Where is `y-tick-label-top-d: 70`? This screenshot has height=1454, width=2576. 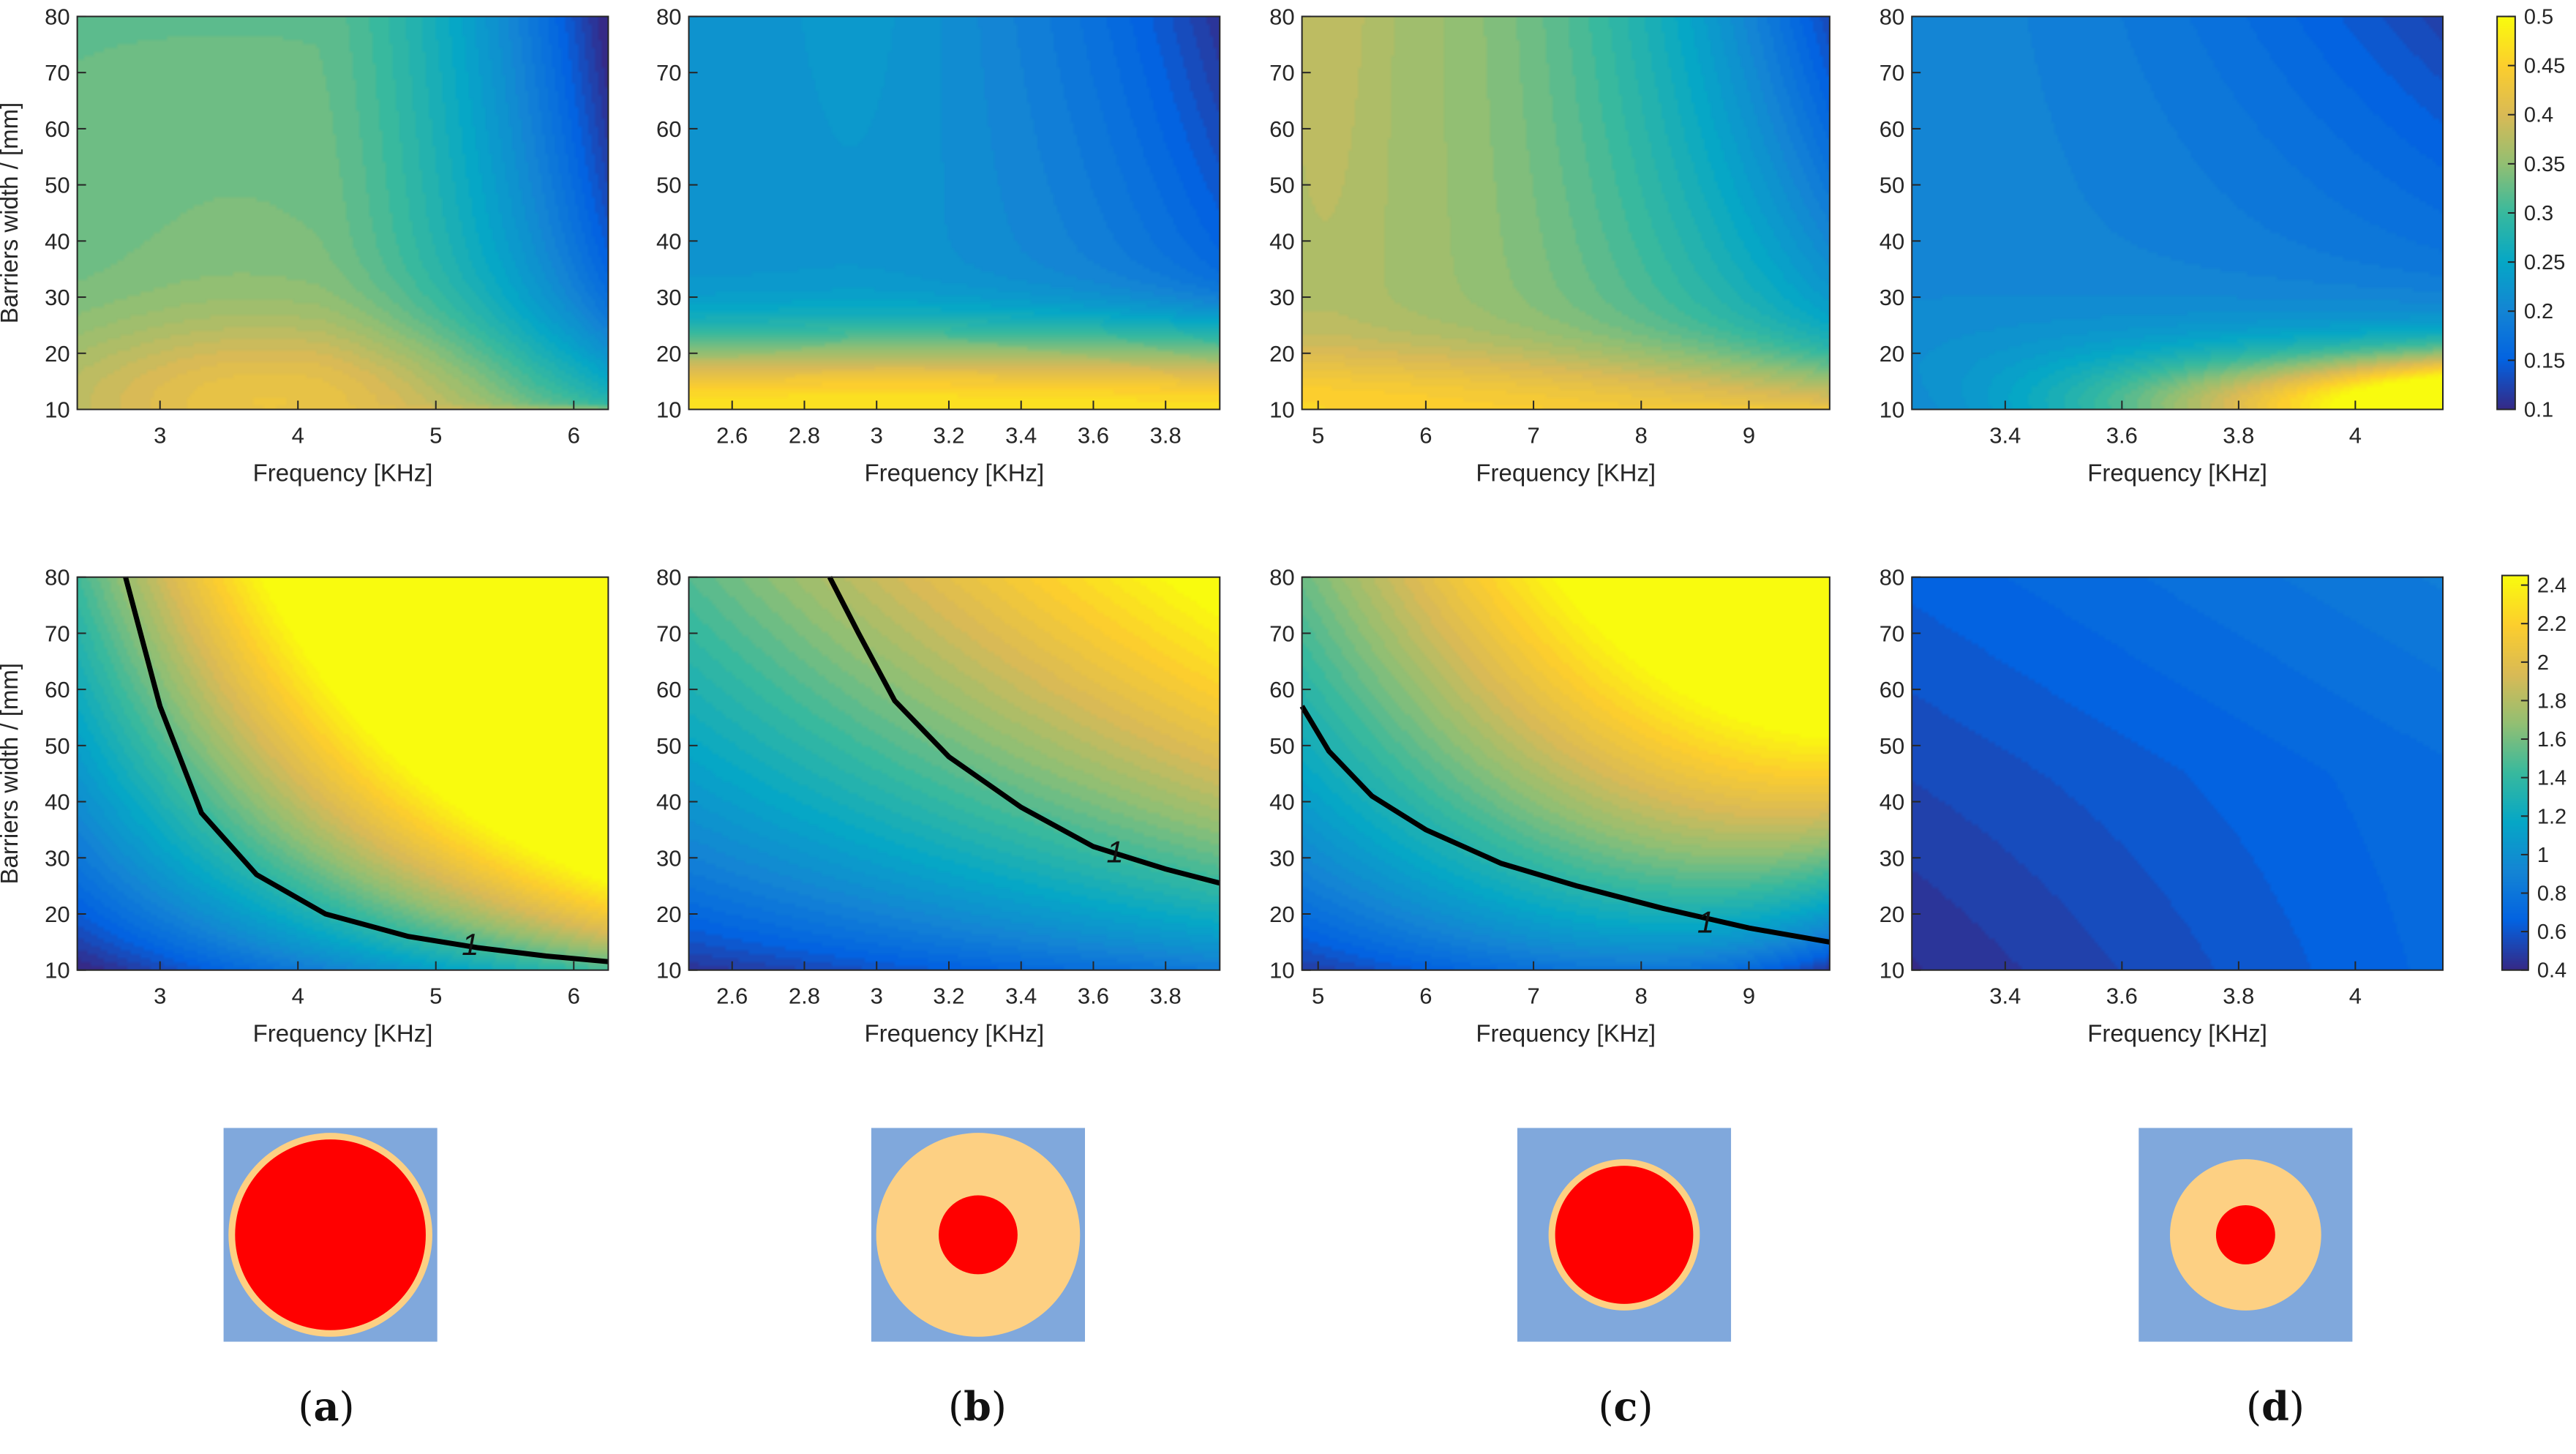 y-tick-label-top-d: 70 is located at coordinates (1892, 73).